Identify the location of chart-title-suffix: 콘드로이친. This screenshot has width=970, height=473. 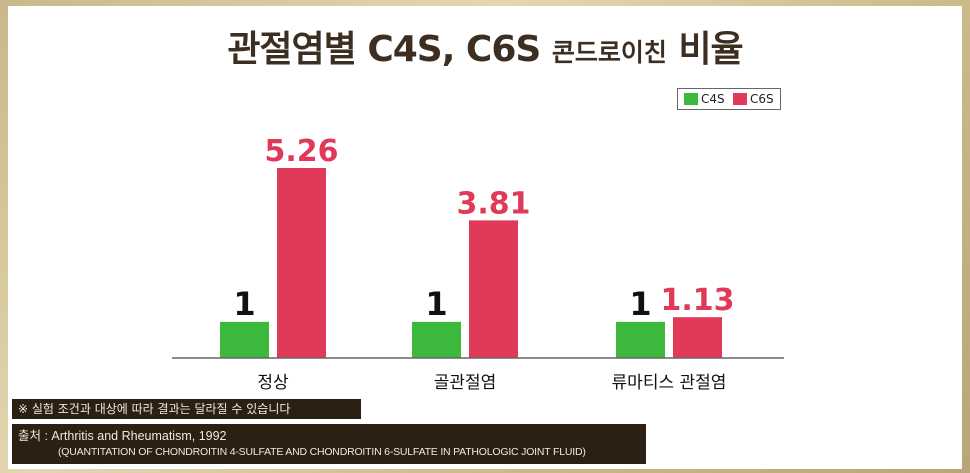
(609, 52).